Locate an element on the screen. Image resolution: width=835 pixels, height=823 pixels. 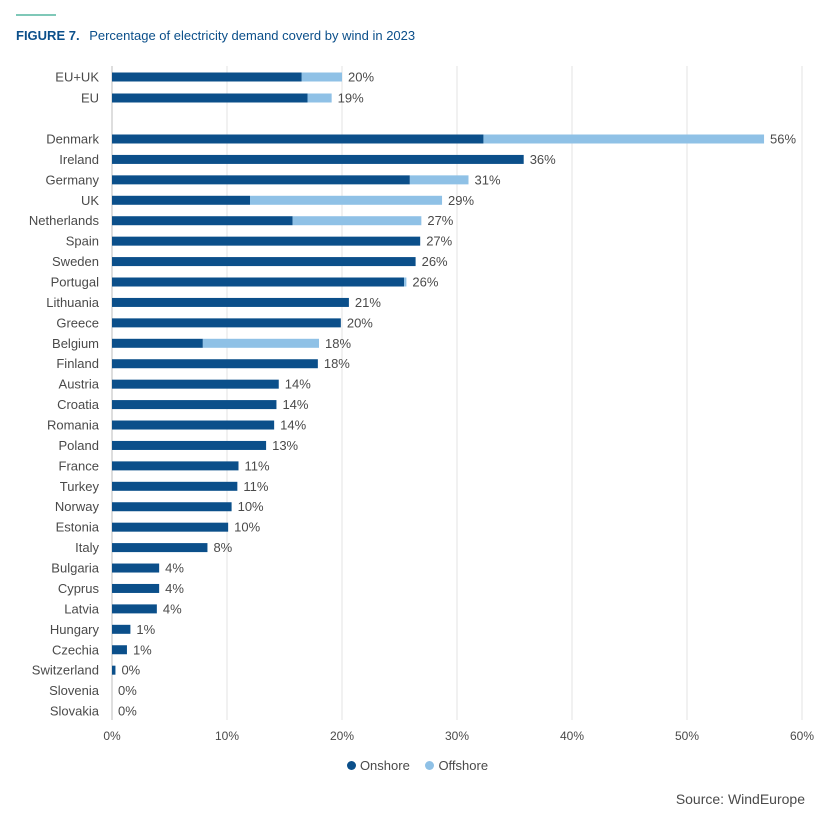
data-label: 10% is located at coordinates (247, 527).